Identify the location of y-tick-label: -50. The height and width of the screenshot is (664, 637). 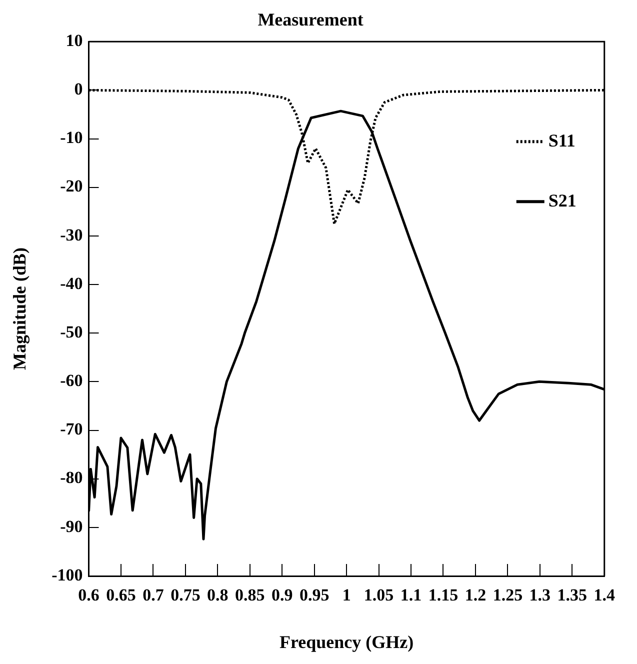
(71, 332).